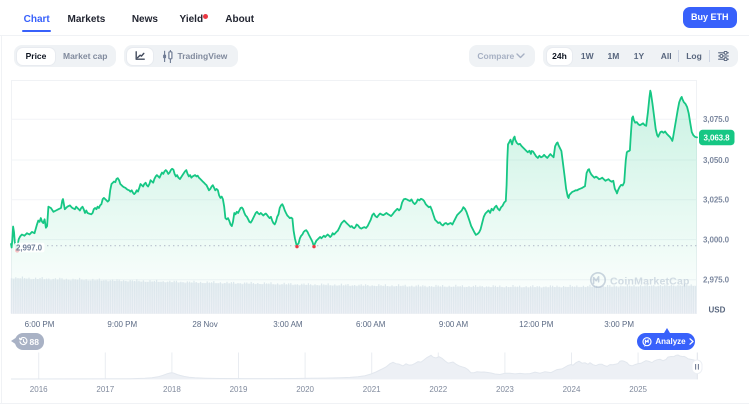 This screenshot has width=749, height=404. I want to click on svg-text: 3,050.0, so click(716, 160).